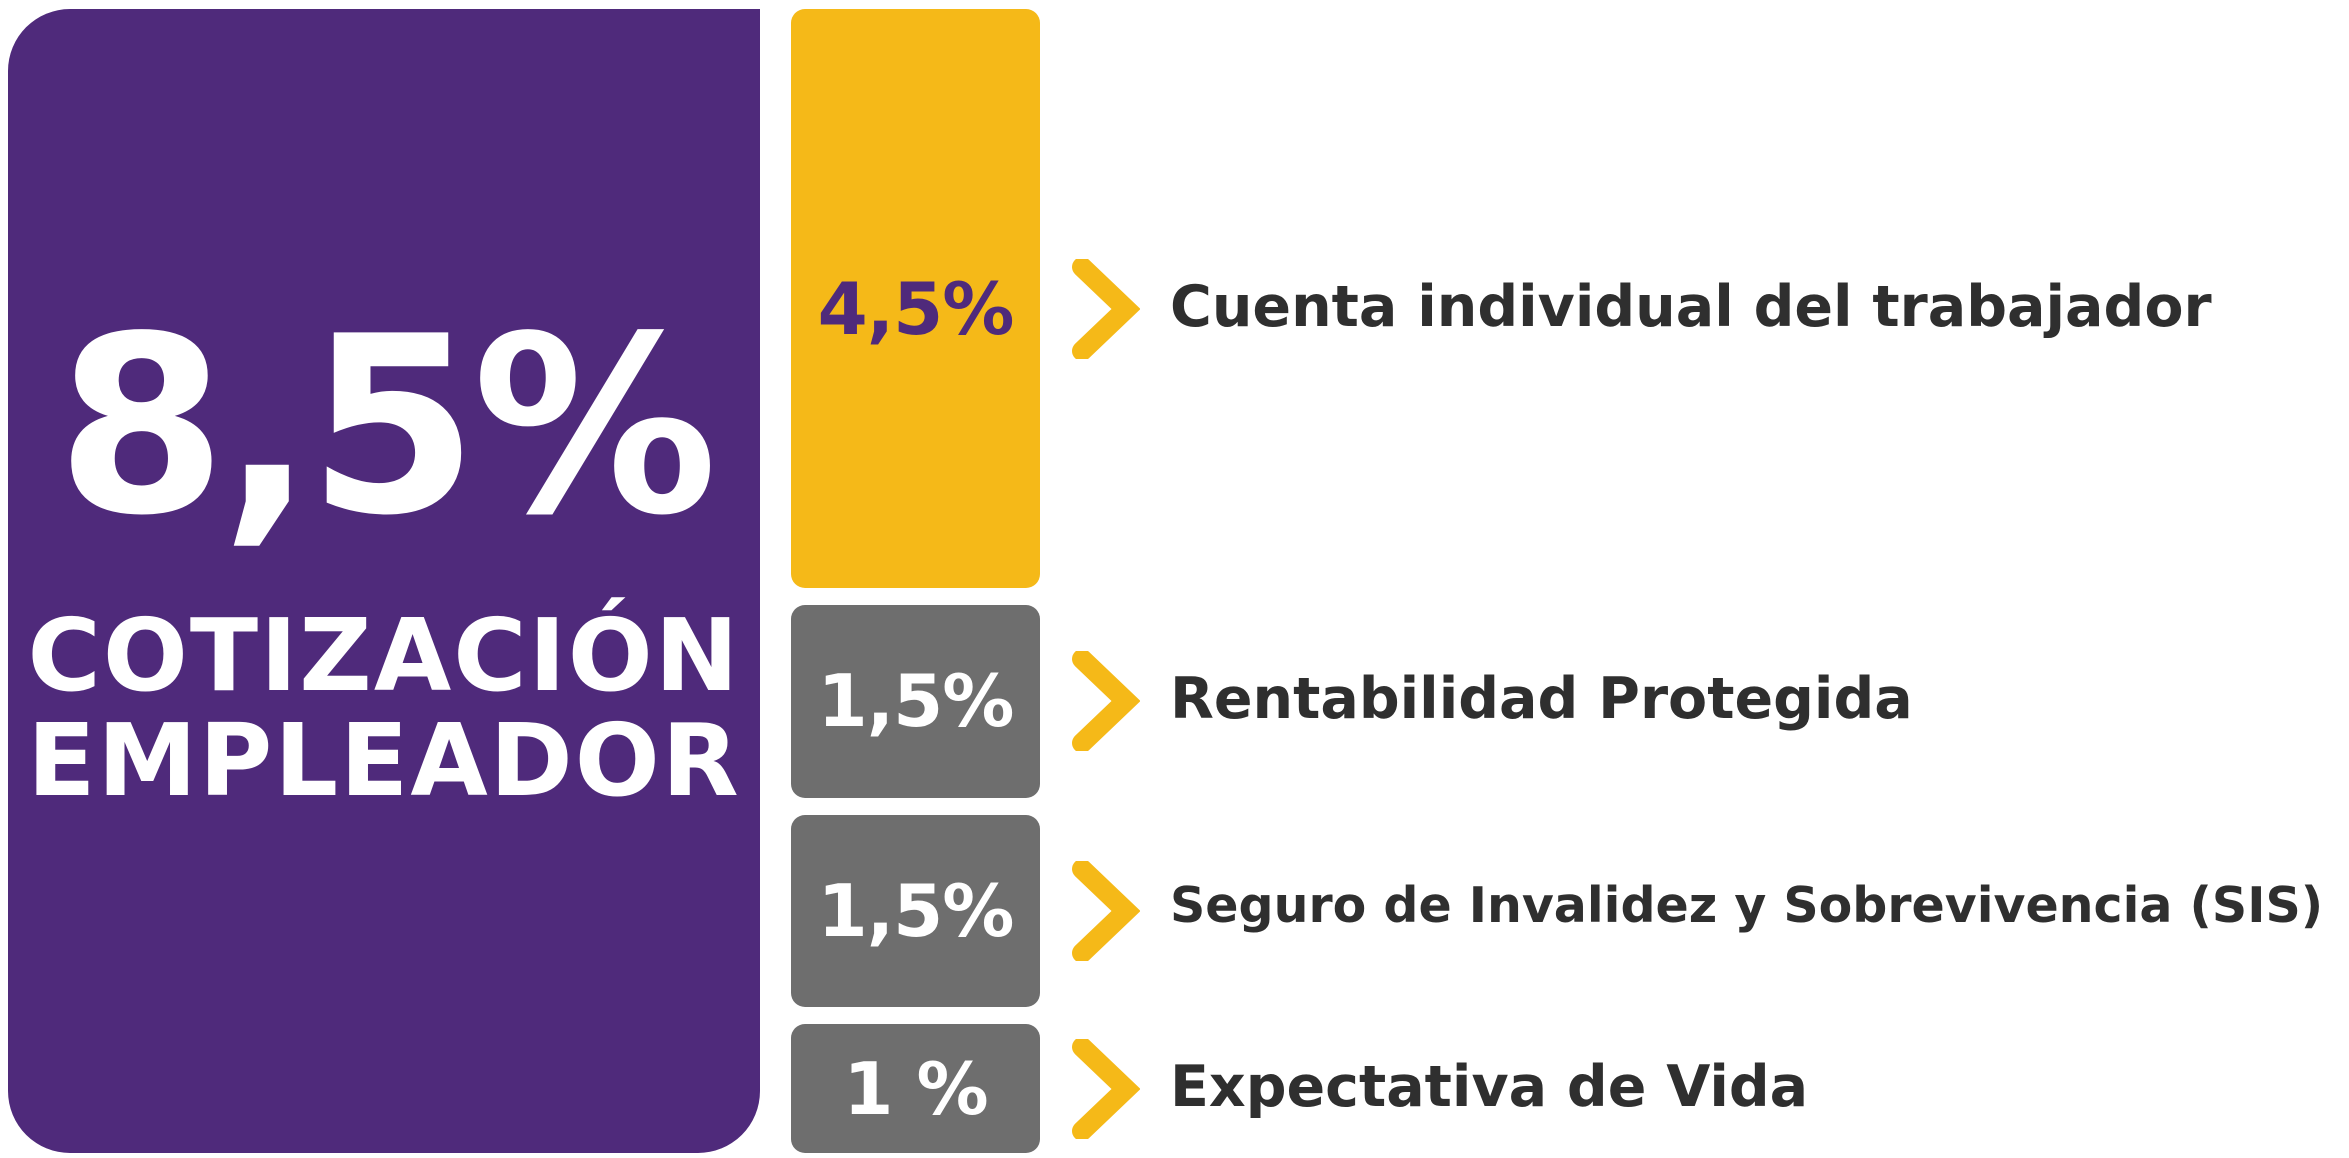  I want to click on segment-category-label: Expectativa de Vida, so click(1489, 1086).